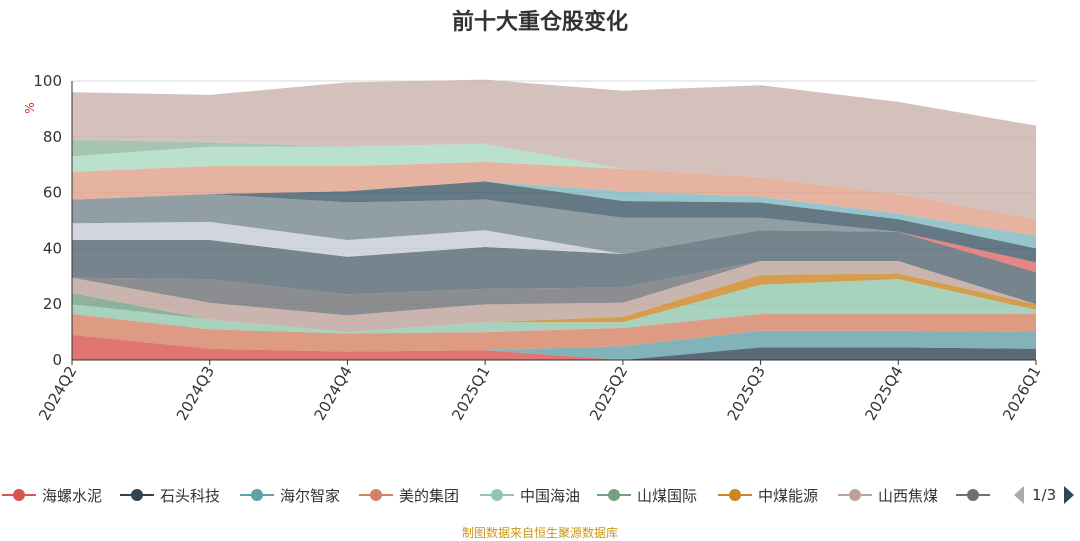  What do you see at coordinates (429, 495) in the screenshot?
I see `legend-label: 美的集团` at bounding box center [429, 495].